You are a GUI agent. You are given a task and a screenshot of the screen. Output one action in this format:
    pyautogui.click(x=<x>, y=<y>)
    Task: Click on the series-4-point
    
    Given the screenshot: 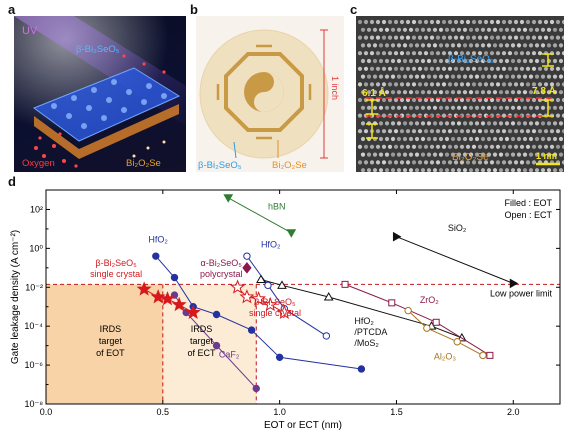 What is the action you would take?
    pyautogui.click(x=247, y=256)
    